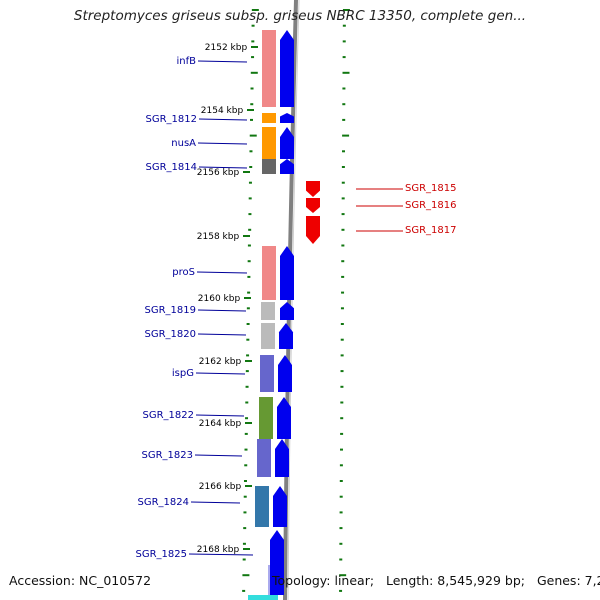 The image size is (600, 600). I want to click on gene-label: SGR_1816, so click(431, 205).